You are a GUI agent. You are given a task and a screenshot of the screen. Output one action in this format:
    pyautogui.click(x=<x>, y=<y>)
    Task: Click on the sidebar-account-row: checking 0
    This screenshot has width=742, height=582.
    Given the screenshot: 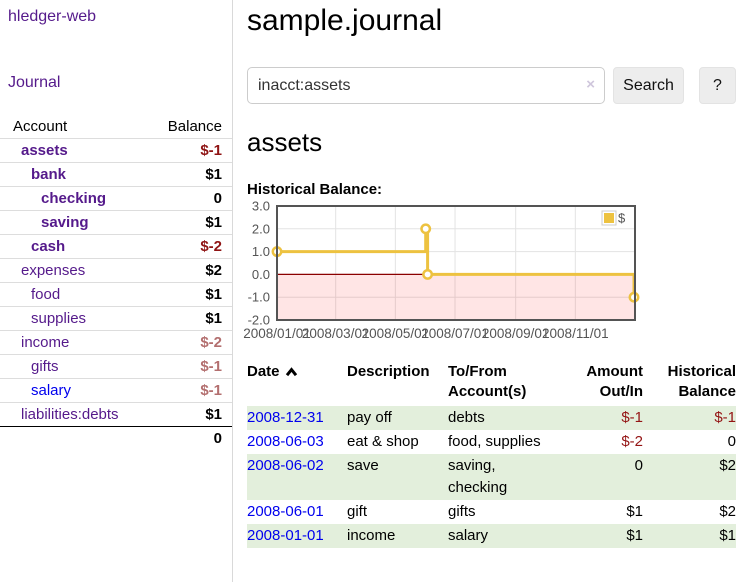 What is the action you would take?
    pyautogui.click(x=116, y=198)
    